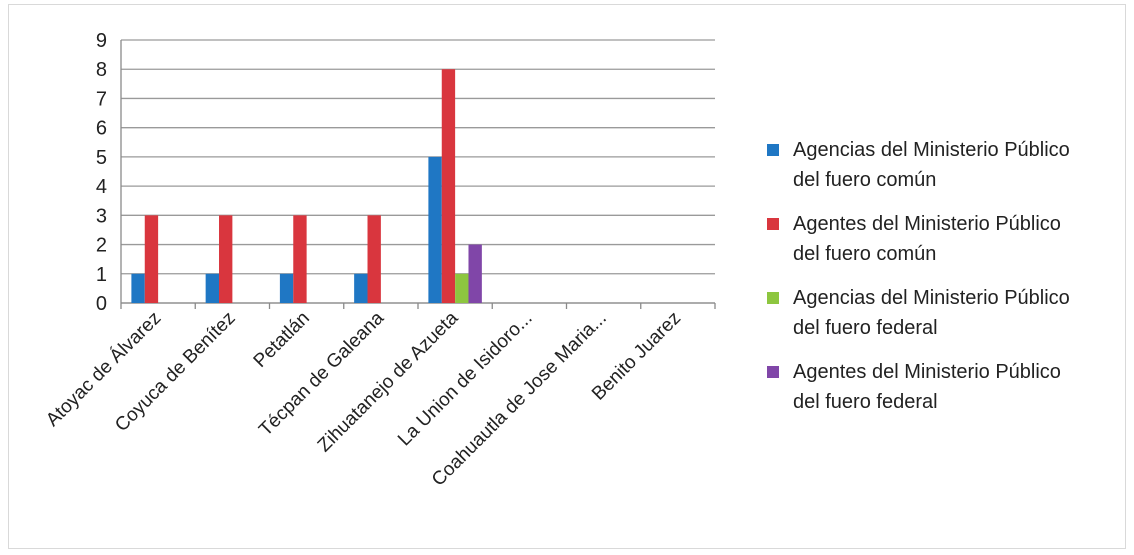 Image resolution: width=1134 pixels, height=555 pixels. Describe the element at coordinates (101, 275) in the screenshot. I see `y-tick-label: 1` at that location.